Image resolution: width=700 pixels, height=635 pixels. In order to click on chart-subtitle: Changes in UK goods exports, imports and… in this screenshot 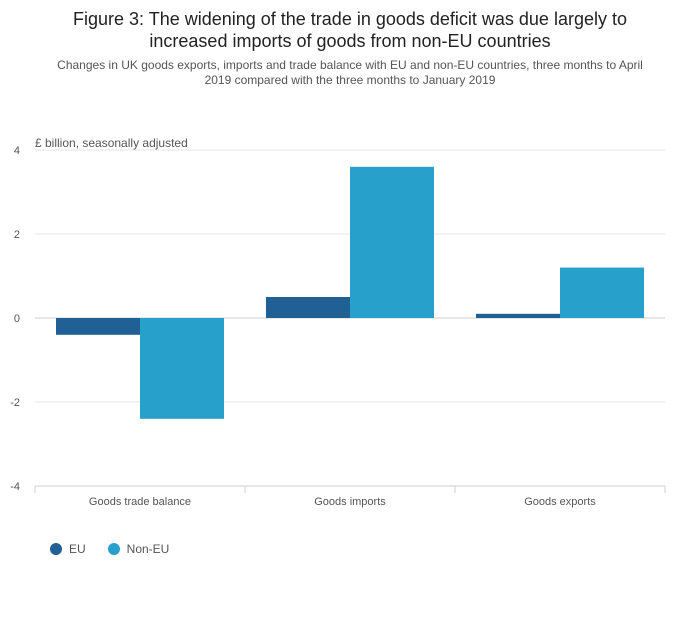, I will do `click(350, 73)`.